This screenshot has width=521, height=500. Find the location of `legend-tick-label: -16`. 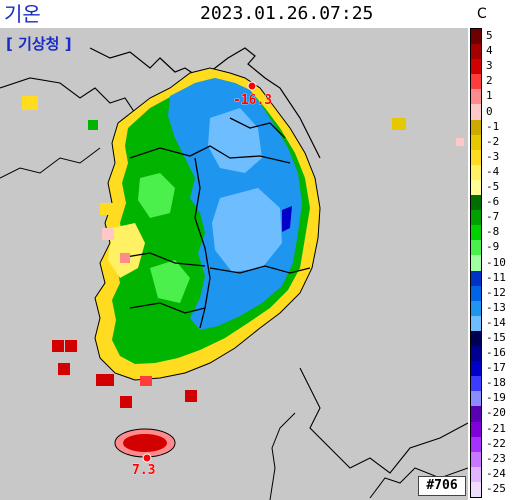

legend-tick-label: -16 is located at coordinates (496, 353).